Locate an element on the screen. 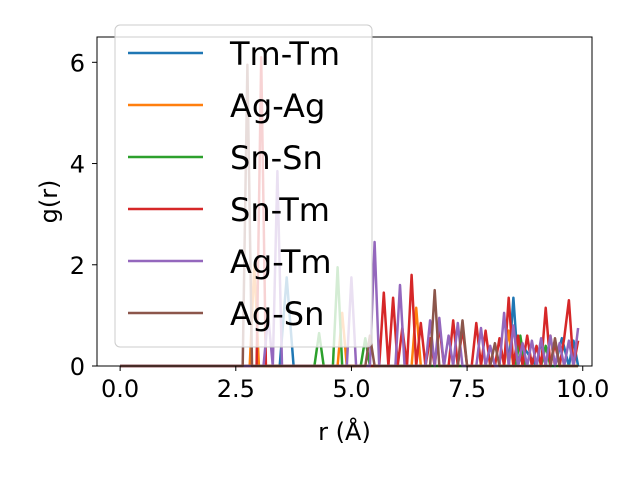  legend-label: Ag-Ag is located at coordinates (277, 106).